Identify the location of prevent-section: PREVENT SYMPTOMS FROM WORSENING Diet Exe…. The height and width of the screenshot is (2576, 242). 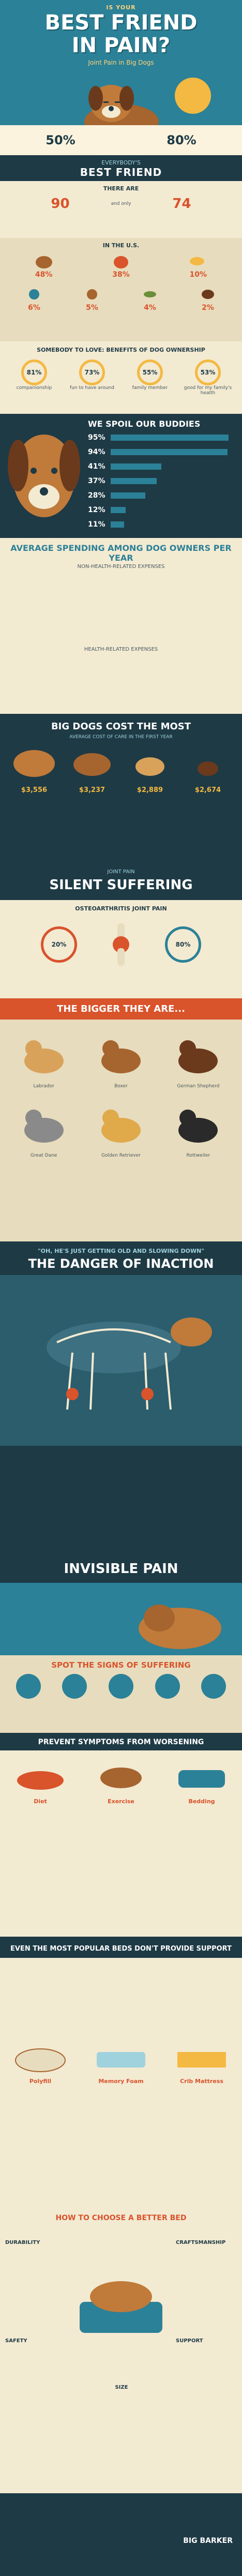
(121, 1836).